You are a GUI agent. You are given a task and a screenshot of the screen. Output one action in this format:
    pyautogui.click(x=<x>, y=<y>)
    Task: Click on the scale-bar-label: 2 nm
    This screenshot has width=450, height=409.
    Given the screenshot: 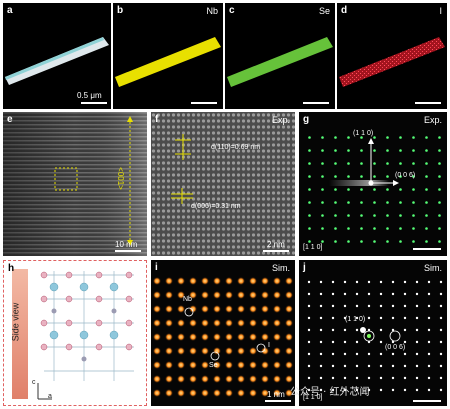 What is the action you would take?
    pyautogui.click(x=276, y=244)
    